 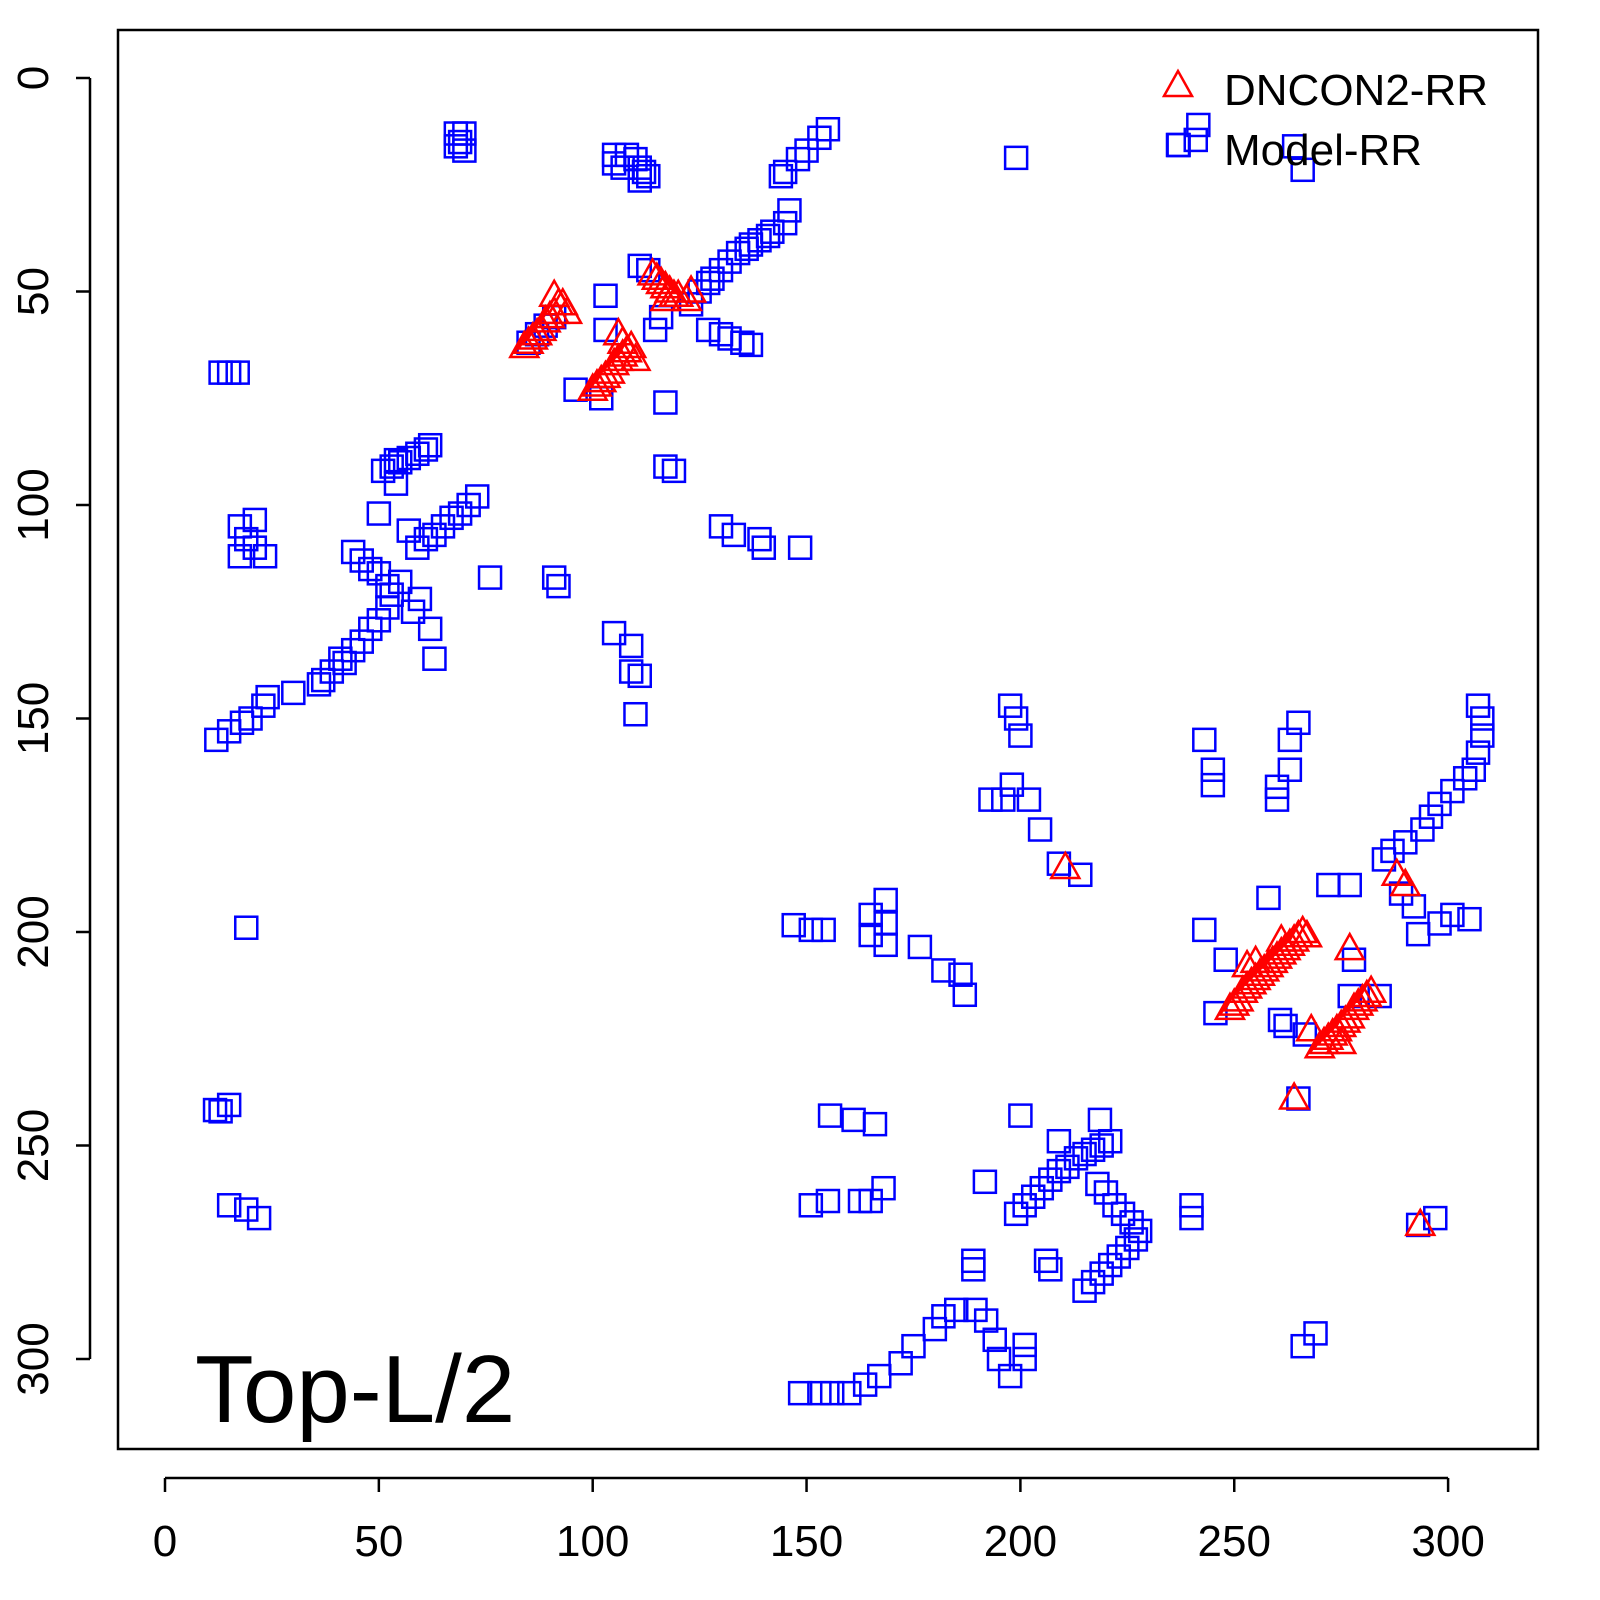 What do you see at coordinates (33, 718) in the screenshot?
I see `y-tick-label: 150` at bounding box center [33, 718].